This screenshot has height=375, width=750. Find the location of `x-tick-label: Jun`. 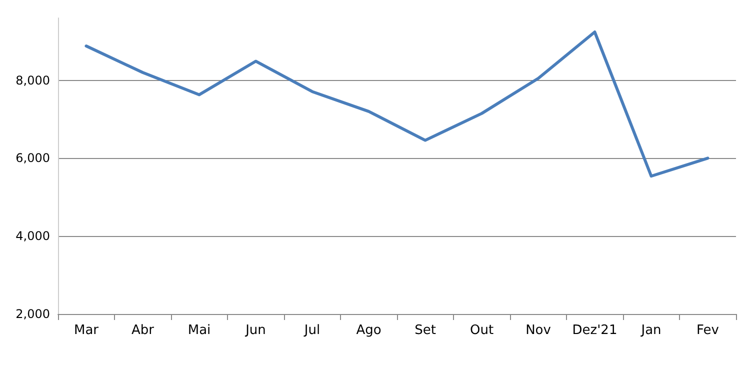

x-tick-label: Jun is located at coordinates (255, 330).